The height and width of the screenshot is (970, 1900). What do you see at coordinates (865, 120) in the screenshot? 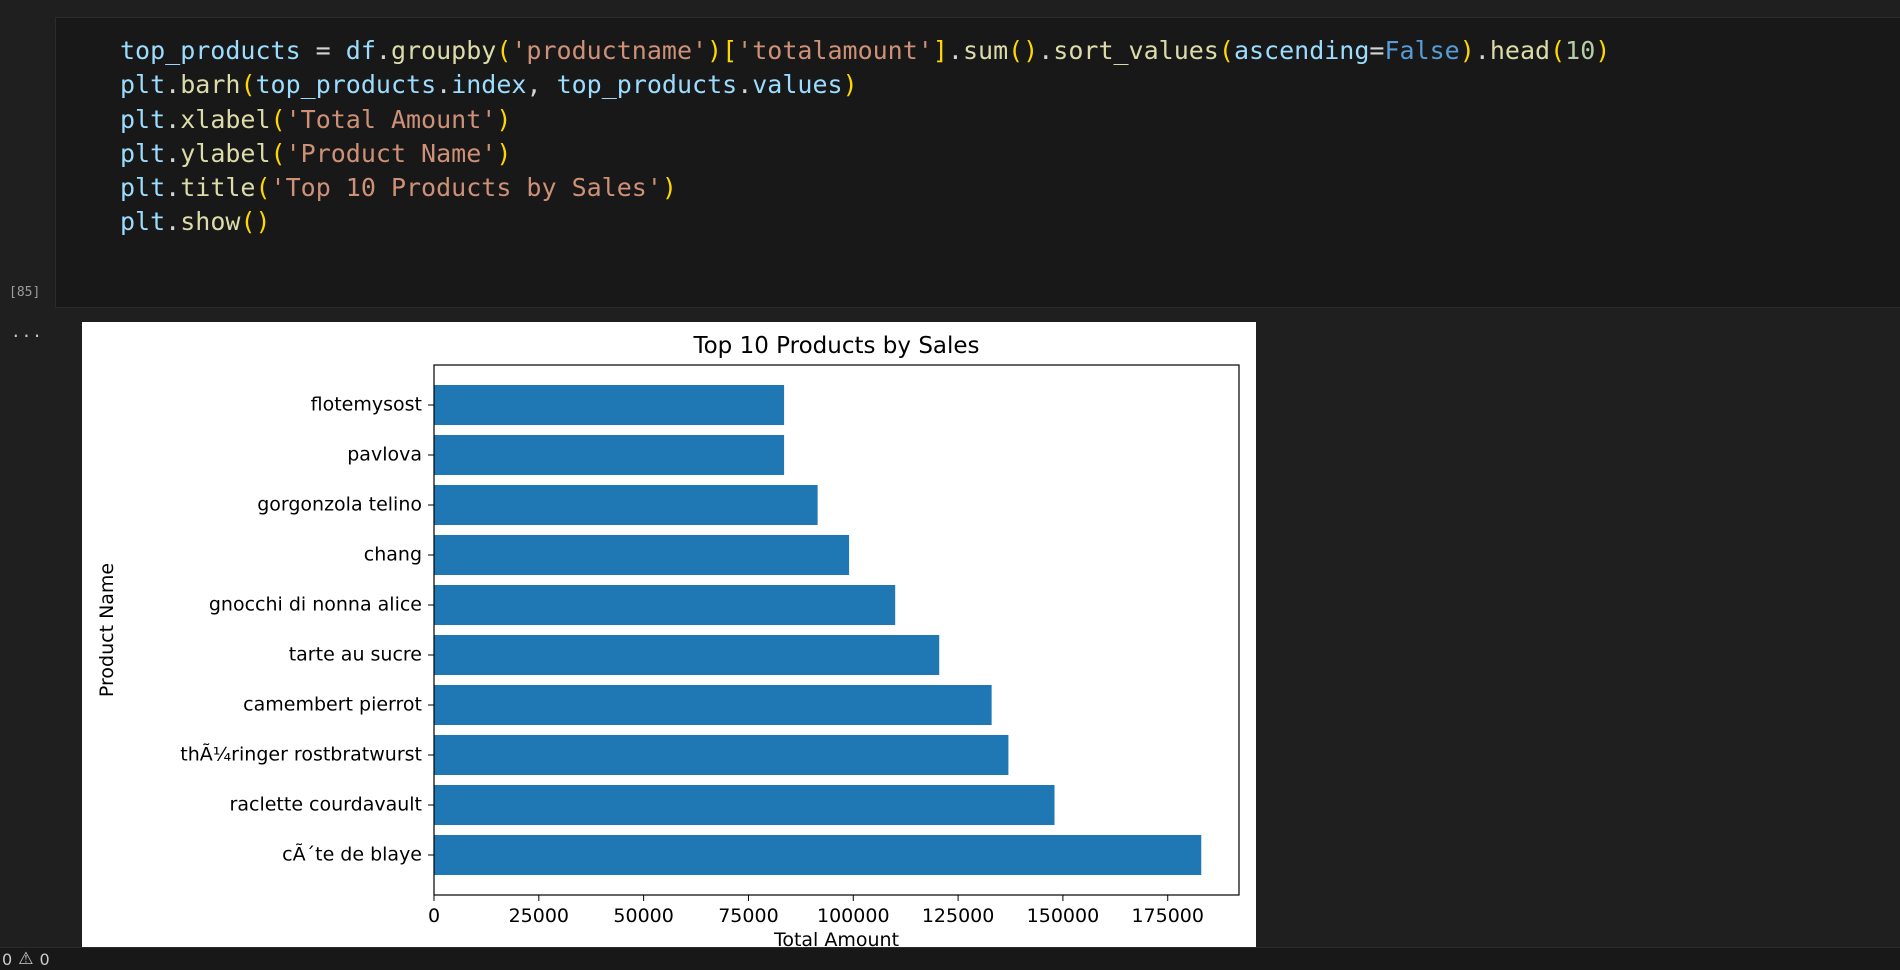
I see `code-line: plt.xlabel('Total Amount')` at bounding box center [865, 120].